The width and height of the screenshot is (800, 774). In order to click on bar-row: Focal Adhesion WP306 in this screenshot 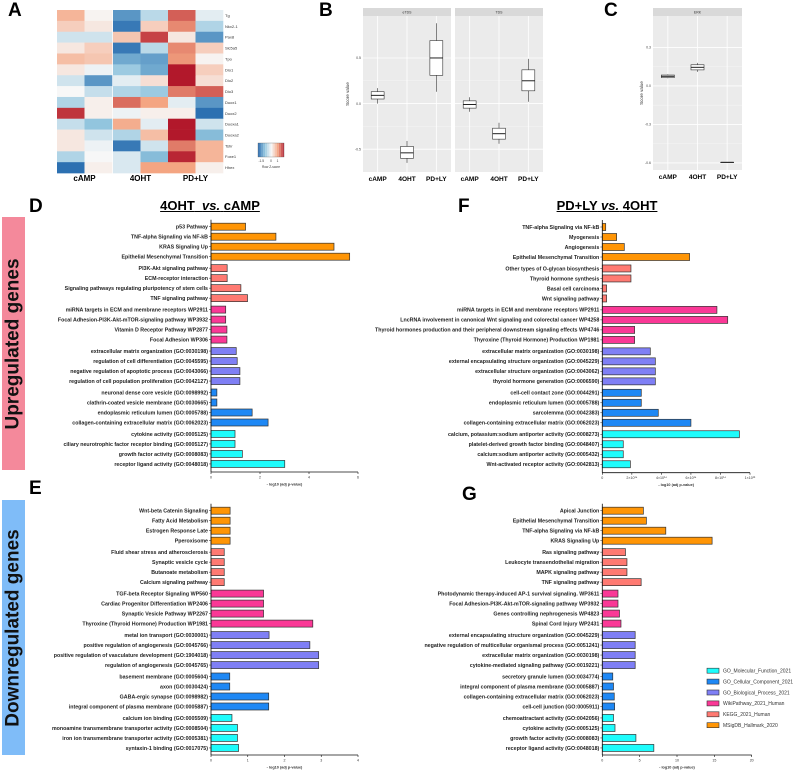, I will do `click(189, 339)`.